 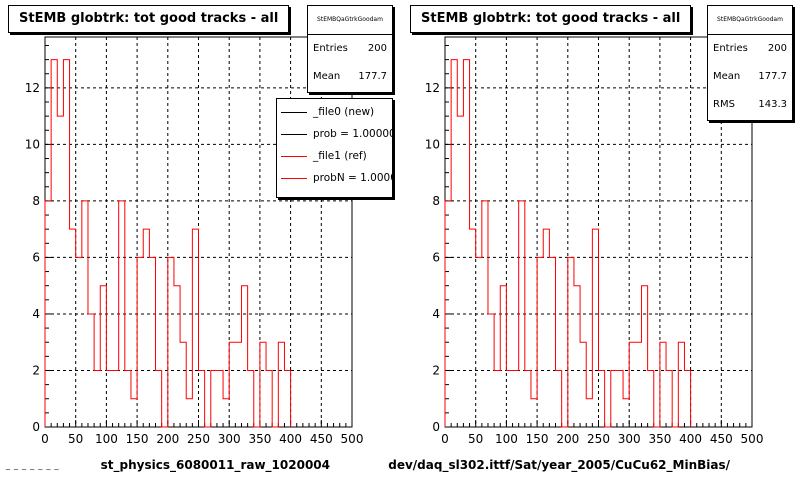 I want to click on left-stats-entries-row: Entries 200, so click(x=350, y=49).